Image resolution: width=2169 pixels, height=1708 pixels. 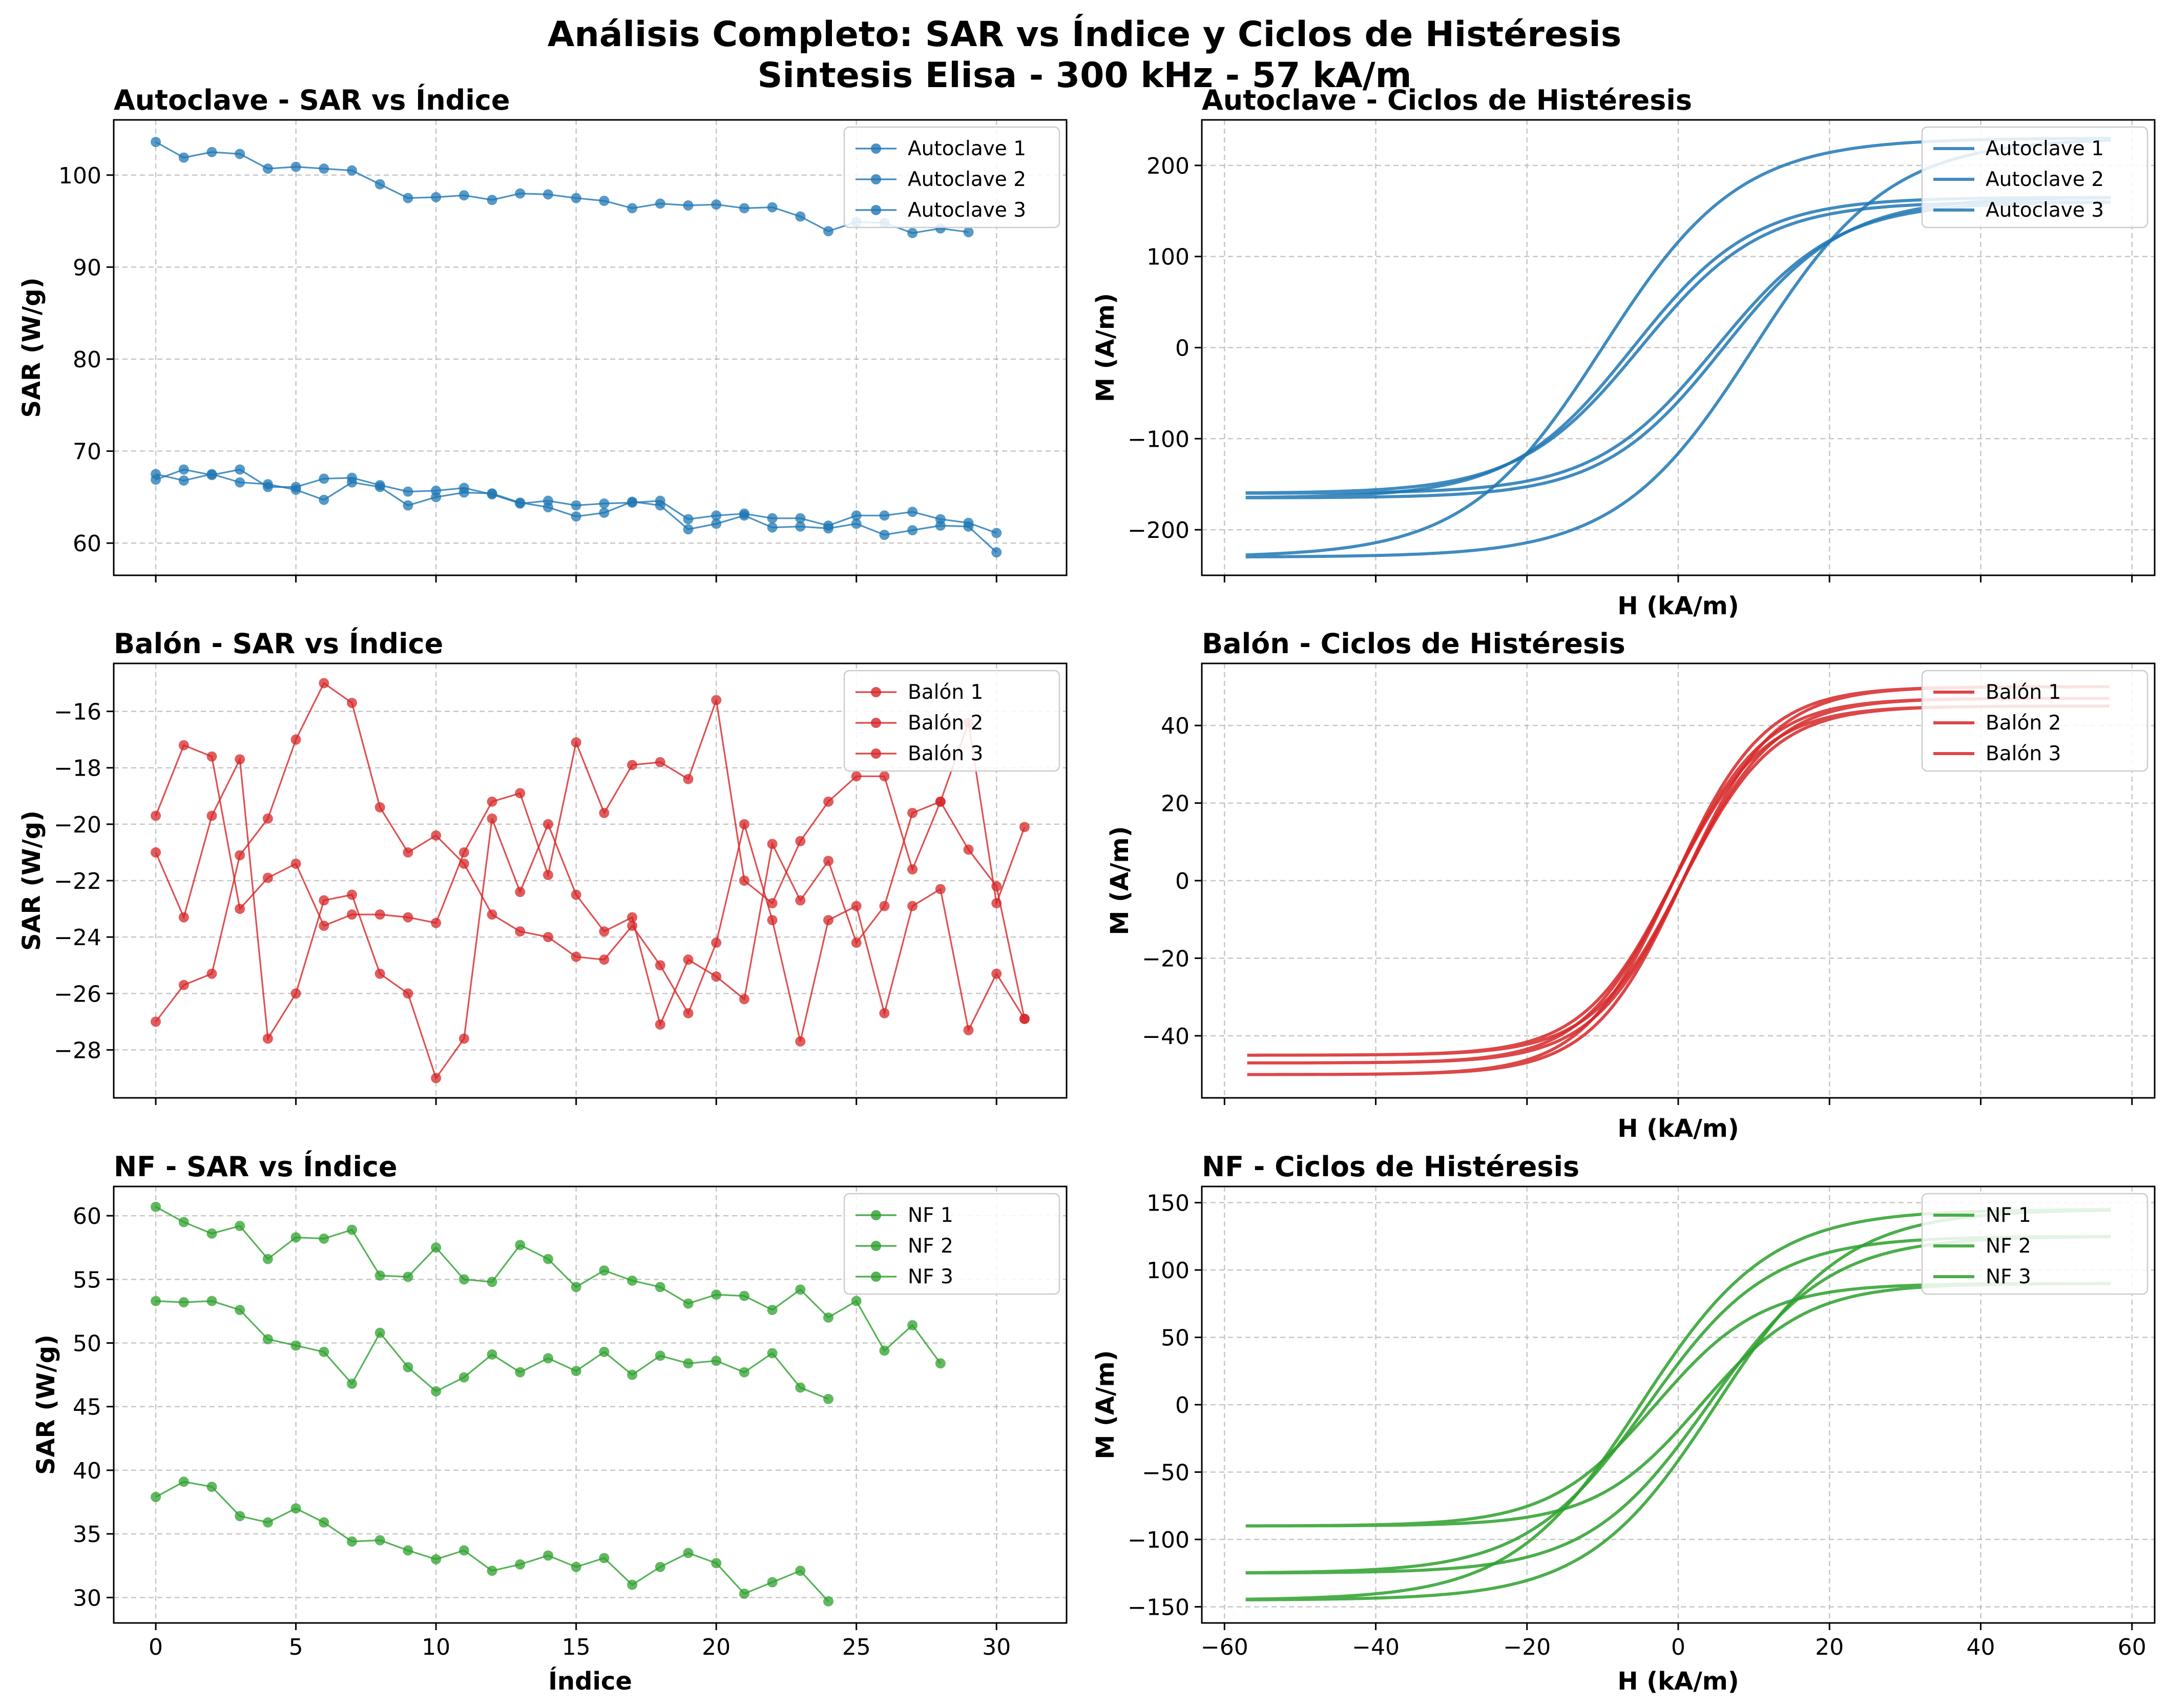 What do you see at coordinates (31, 347) in the screenshot?
I see `y-axis-label: SAR (W/g)` at bounding box center [31, 347].